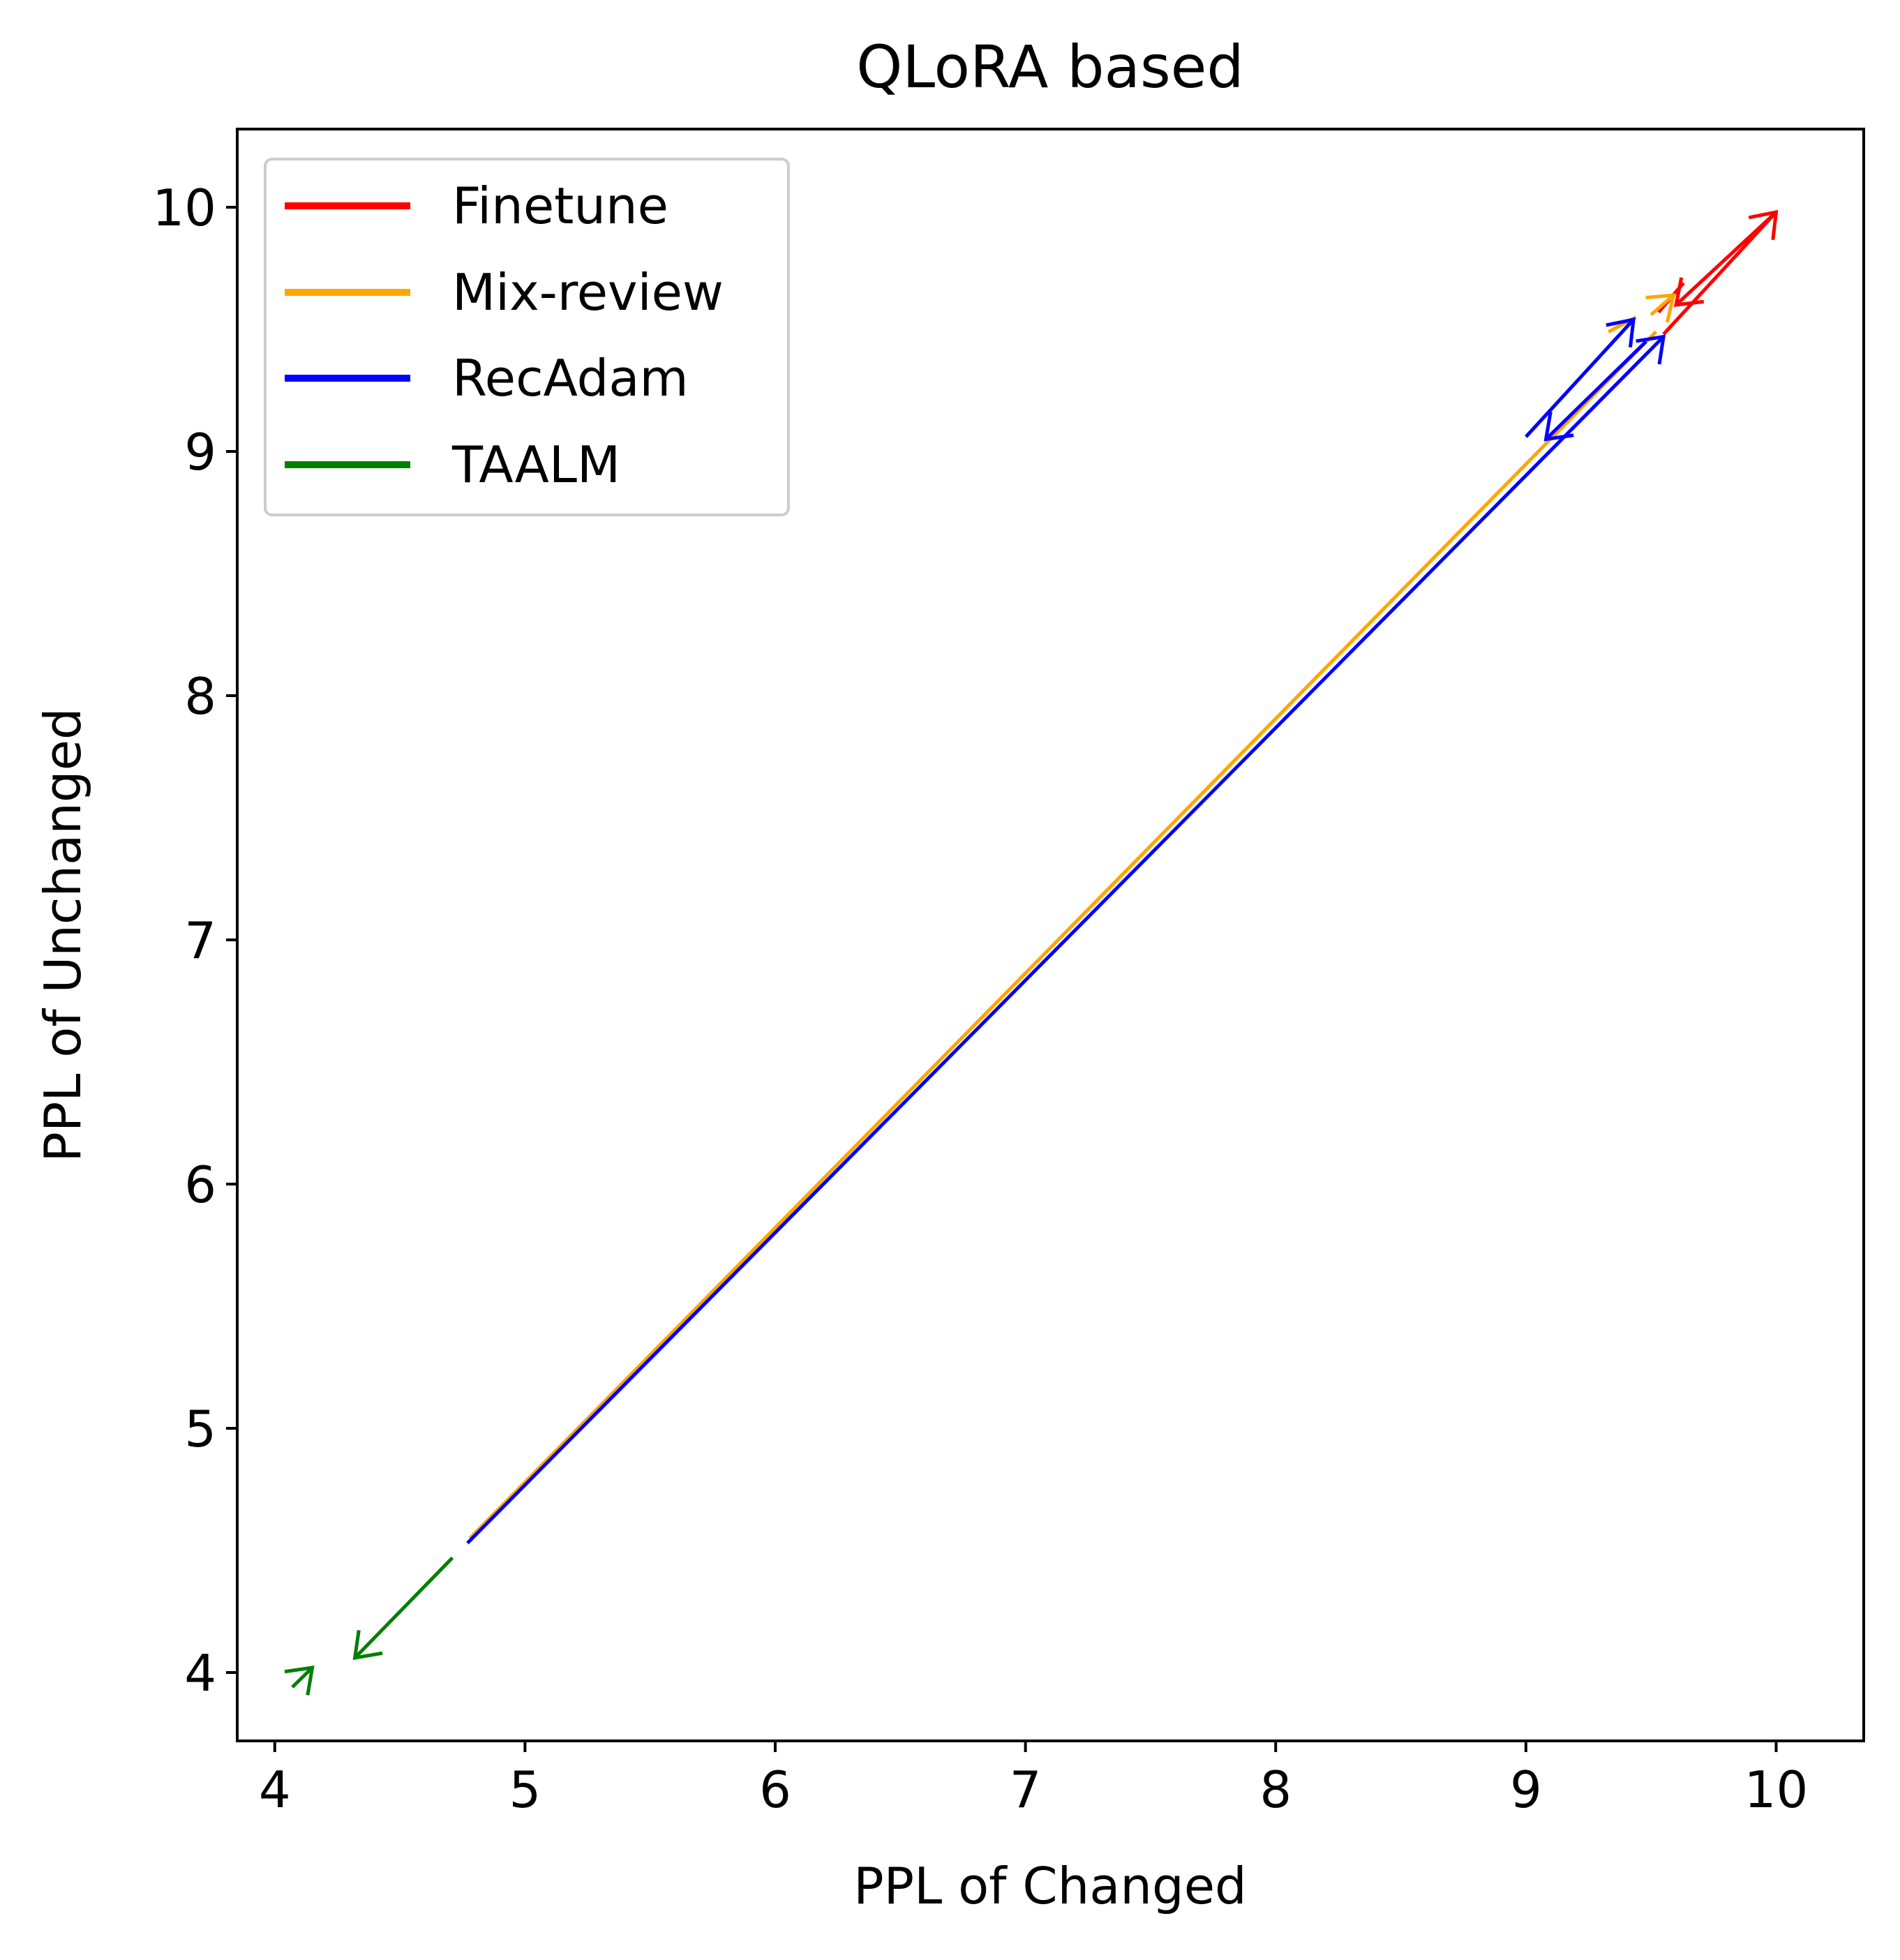  I want to click on legend-label-recadam: RecAdam, so click(571, 378).